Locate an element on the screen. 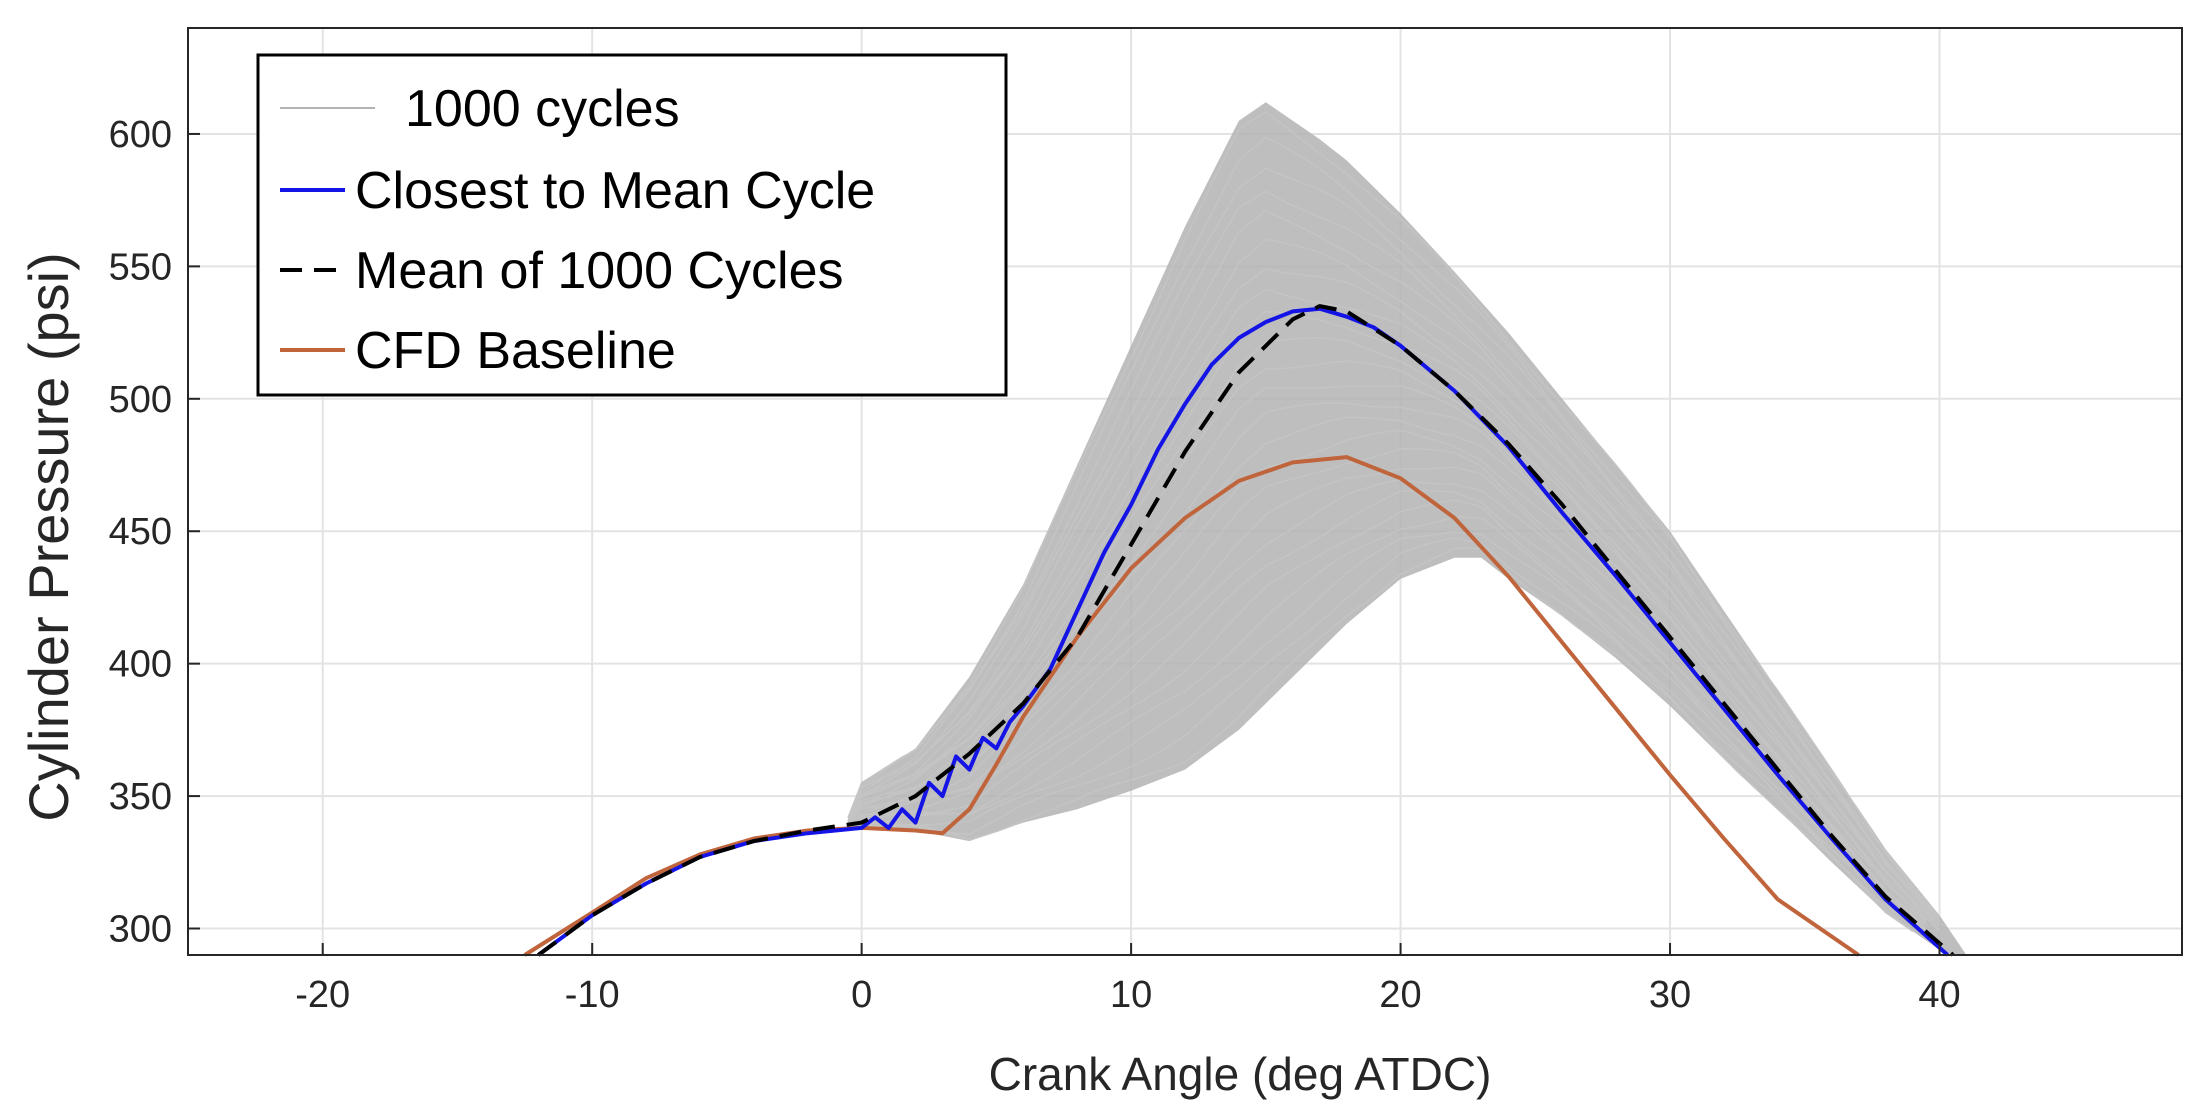  legend-label-mean: Mean of 1000 Cycles is located at coordinates (599, 271).